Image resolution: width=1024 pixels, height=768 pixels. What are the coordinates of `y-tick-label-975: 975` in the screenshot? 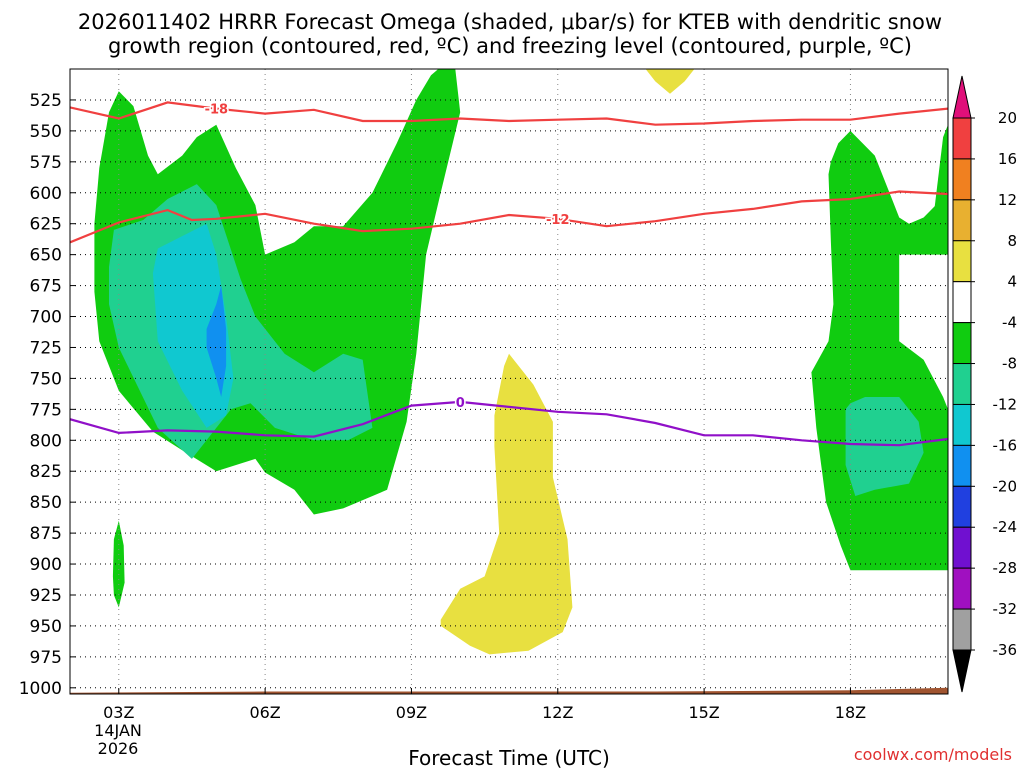 It's located at (46, 658).